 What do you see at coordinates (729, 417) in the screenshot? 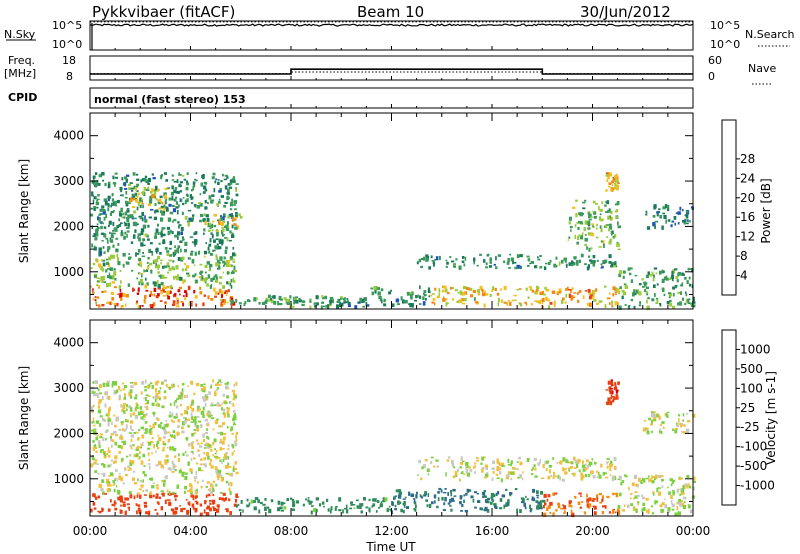
I see `velocity-frame` at bounding box center [729, 417].